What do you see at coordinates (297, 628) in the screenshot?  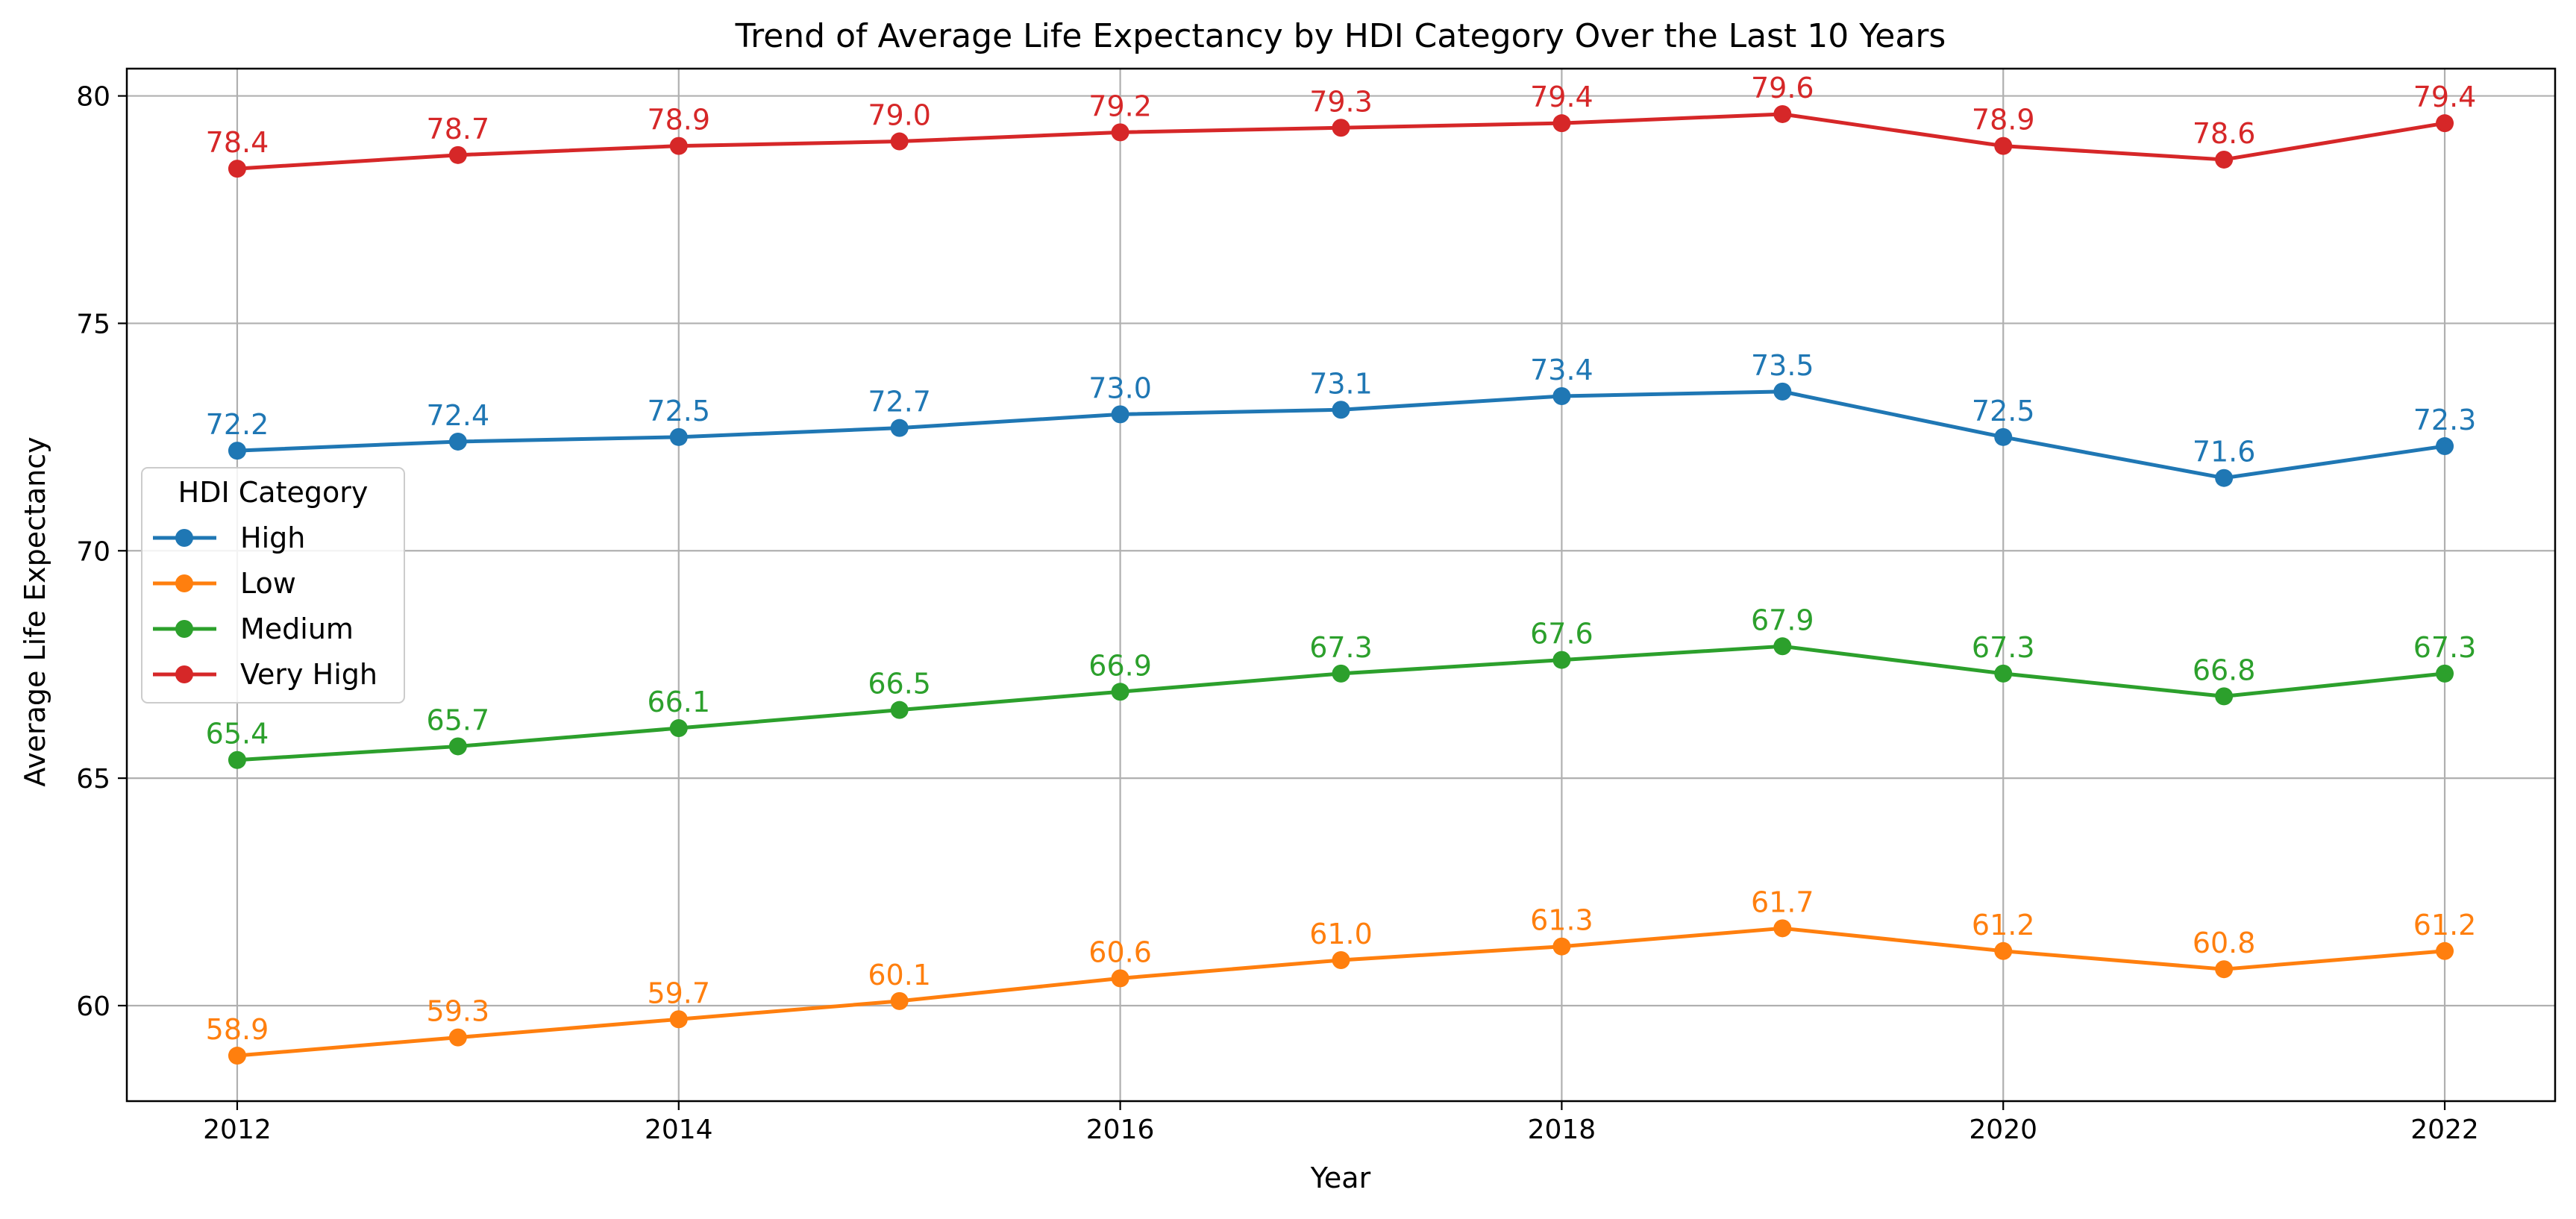 I see `legend-label-medium: Medium` at bounding box center [297, 628].